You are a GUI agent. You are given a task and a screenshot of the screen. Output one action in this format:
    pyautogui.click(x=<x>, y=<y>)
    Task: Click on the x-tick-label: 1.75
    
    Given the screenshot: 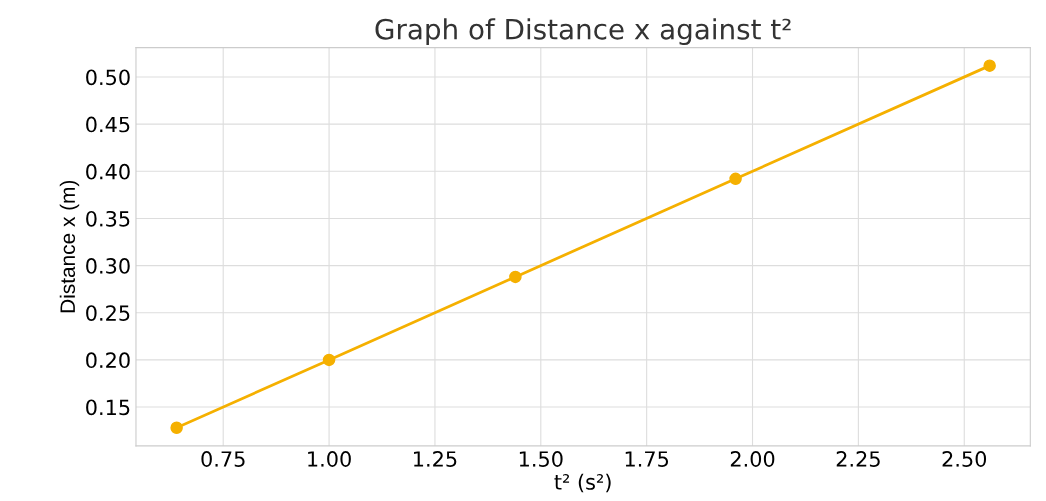 What is the action you would take?
    pyautogui.click(x=647, y=459)
    